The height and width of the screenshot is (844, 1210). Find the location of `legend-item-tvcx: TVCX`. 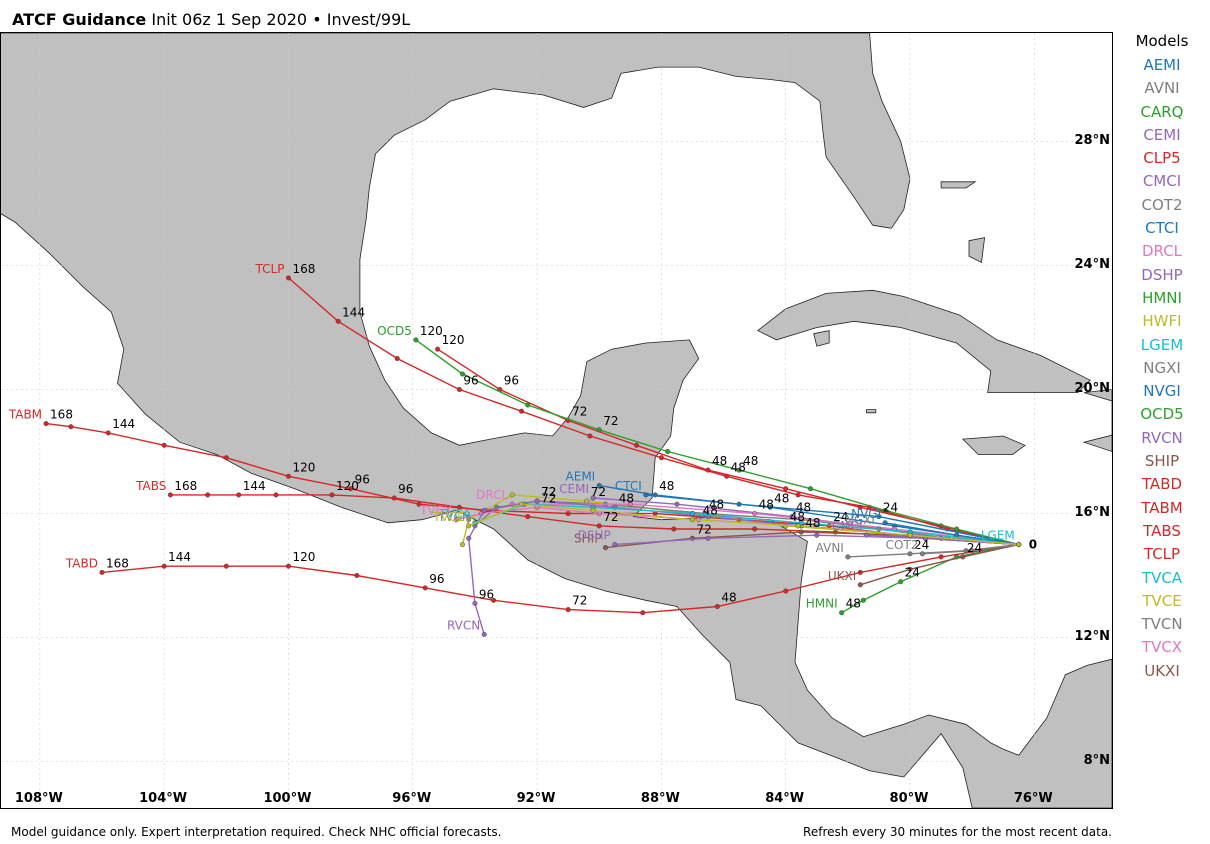

legend-item-tvcx: TVCX is located at coordinates (1162, 647).